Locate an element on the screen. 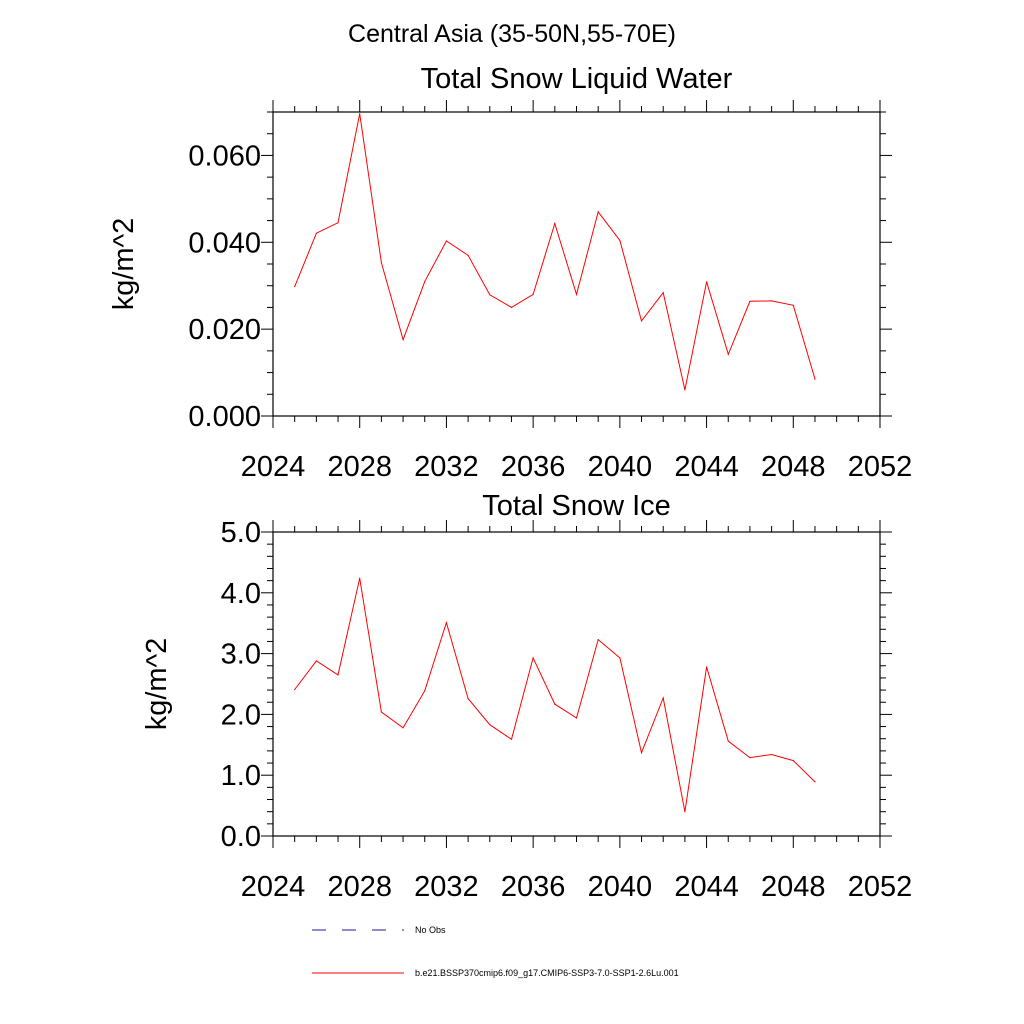 Image resolution: width=1024 pixels, height=1024 pixels. y-tick-label: 1.0 is located at coordinates (241, 776).